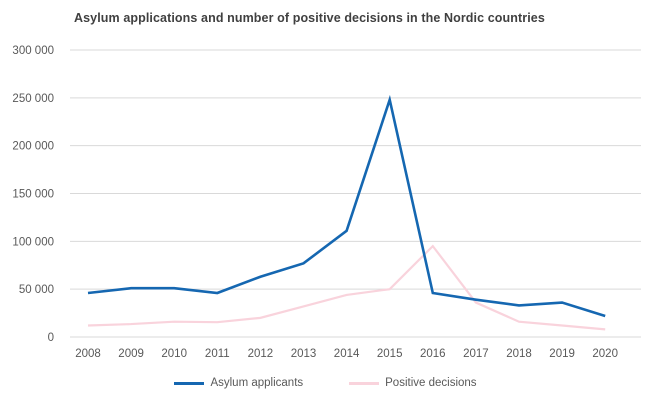  Describe the element at coordinates (364, 383) in the screenshot. I see `legend-line-swatch-positive-decisions` at that location.